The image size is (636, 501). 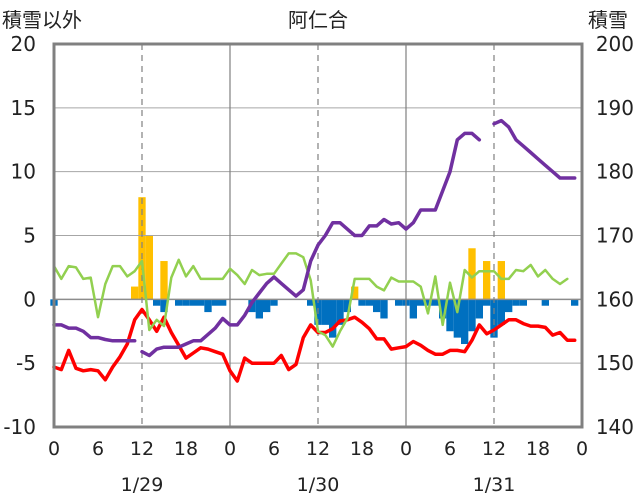 I want to click on left-tick-label: 0, so click(x=29, y=299).